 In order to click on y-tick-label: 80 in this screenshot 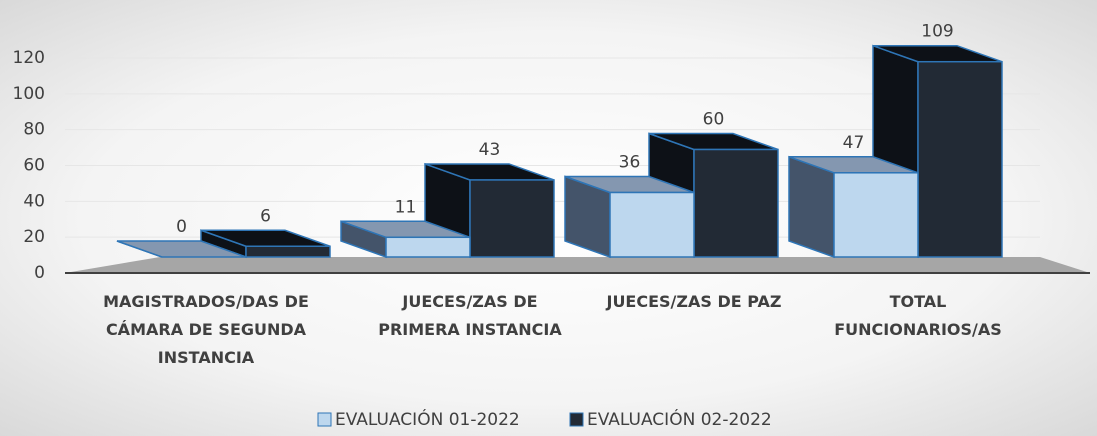, I will do `click(34, 130)`.